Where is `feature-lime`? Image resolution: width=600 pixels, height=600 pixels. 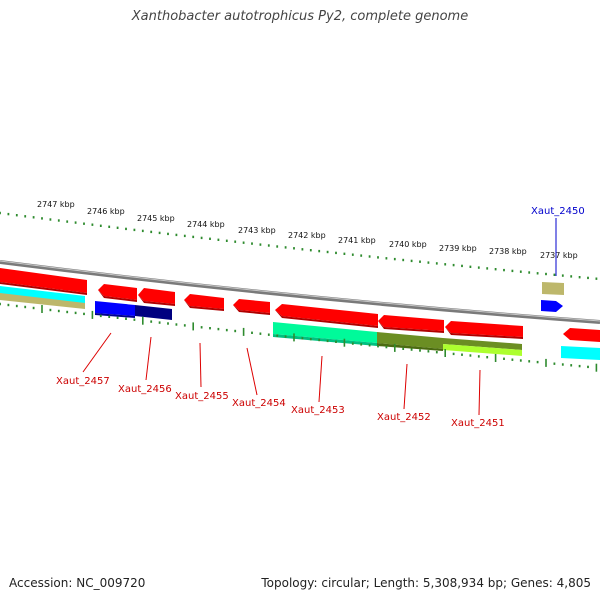
feature-lime is located at coordinates (482, 350).